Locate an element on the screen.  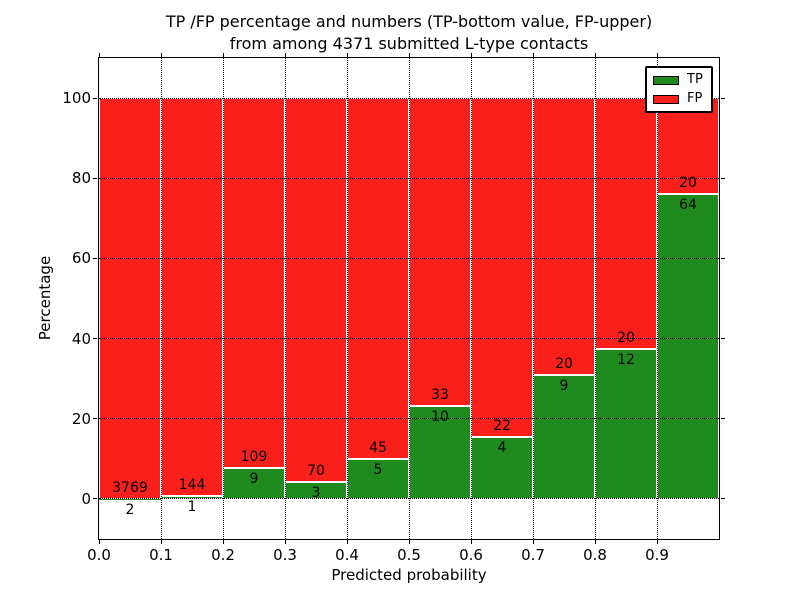
bar-count-label-fp: 22 is located at coordinates (502, 426).